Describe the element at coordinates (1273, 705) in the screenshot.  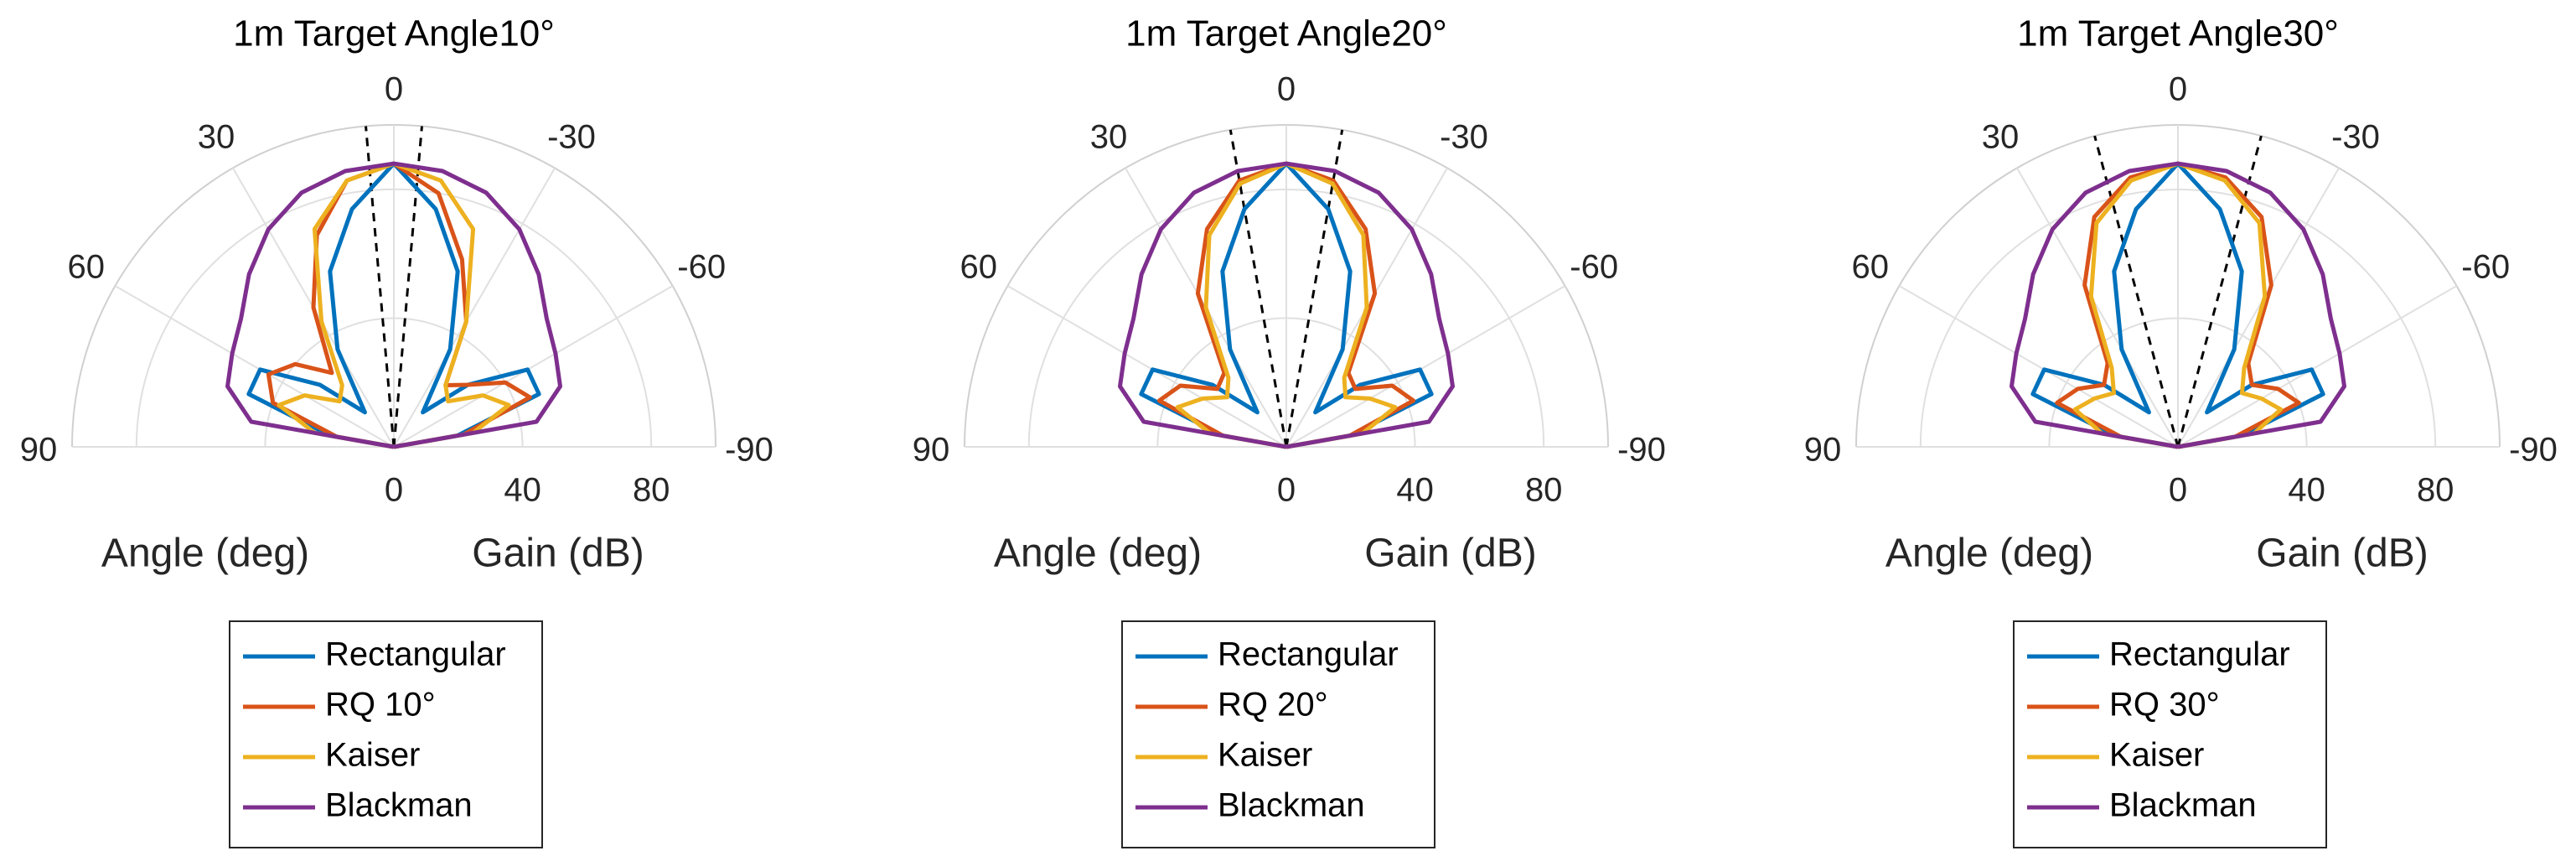
I see `legend-label: RQ 20°` at that location.